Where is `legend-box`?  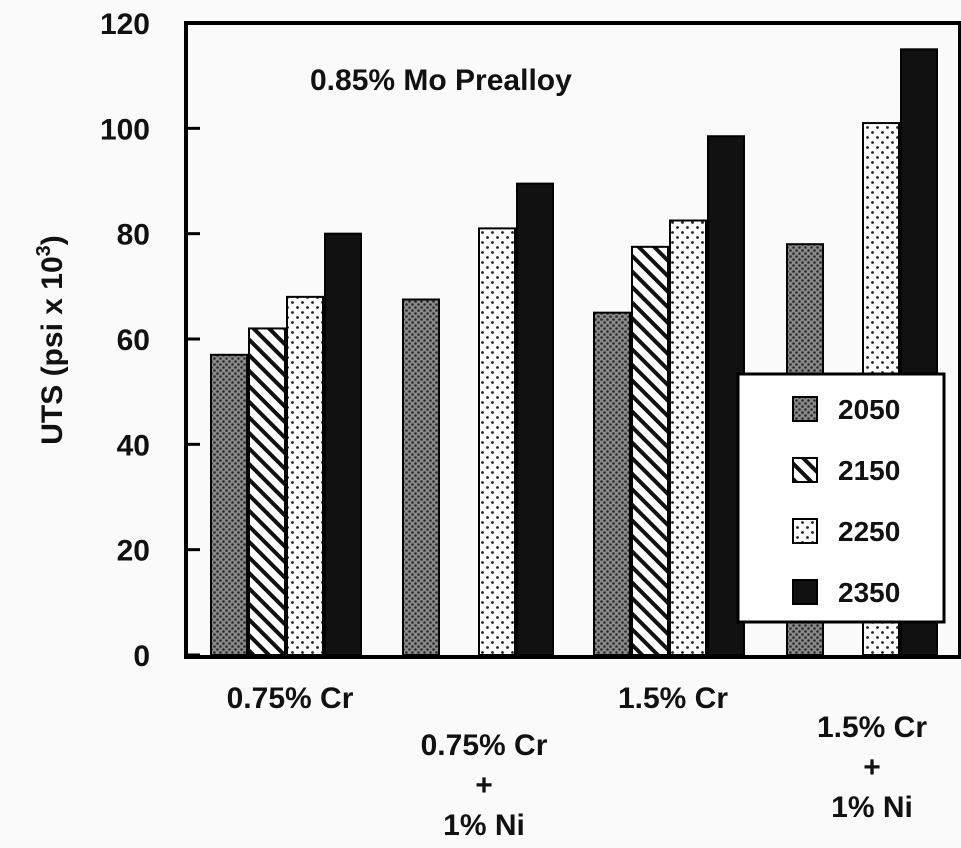 legend-box is located at coordinates (841, 498).